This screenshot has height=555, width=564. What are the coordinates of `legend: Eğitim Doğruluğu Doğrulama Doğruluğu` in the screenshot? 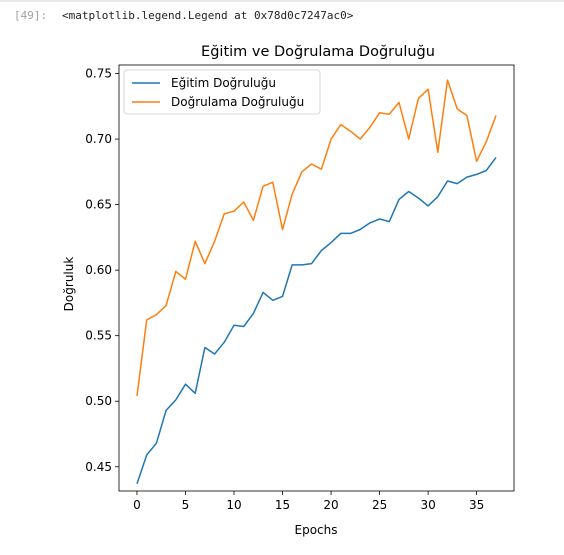 It's located at (222, 92).